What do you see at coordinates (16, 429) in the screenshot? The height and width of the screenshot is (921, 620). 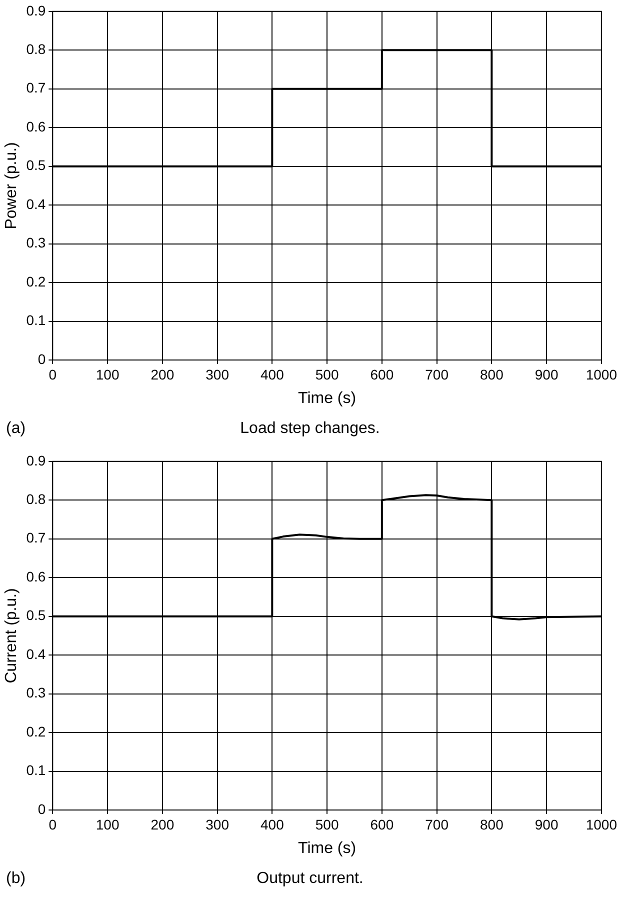 I see `text: (a)` at bounding box center [16, 429].